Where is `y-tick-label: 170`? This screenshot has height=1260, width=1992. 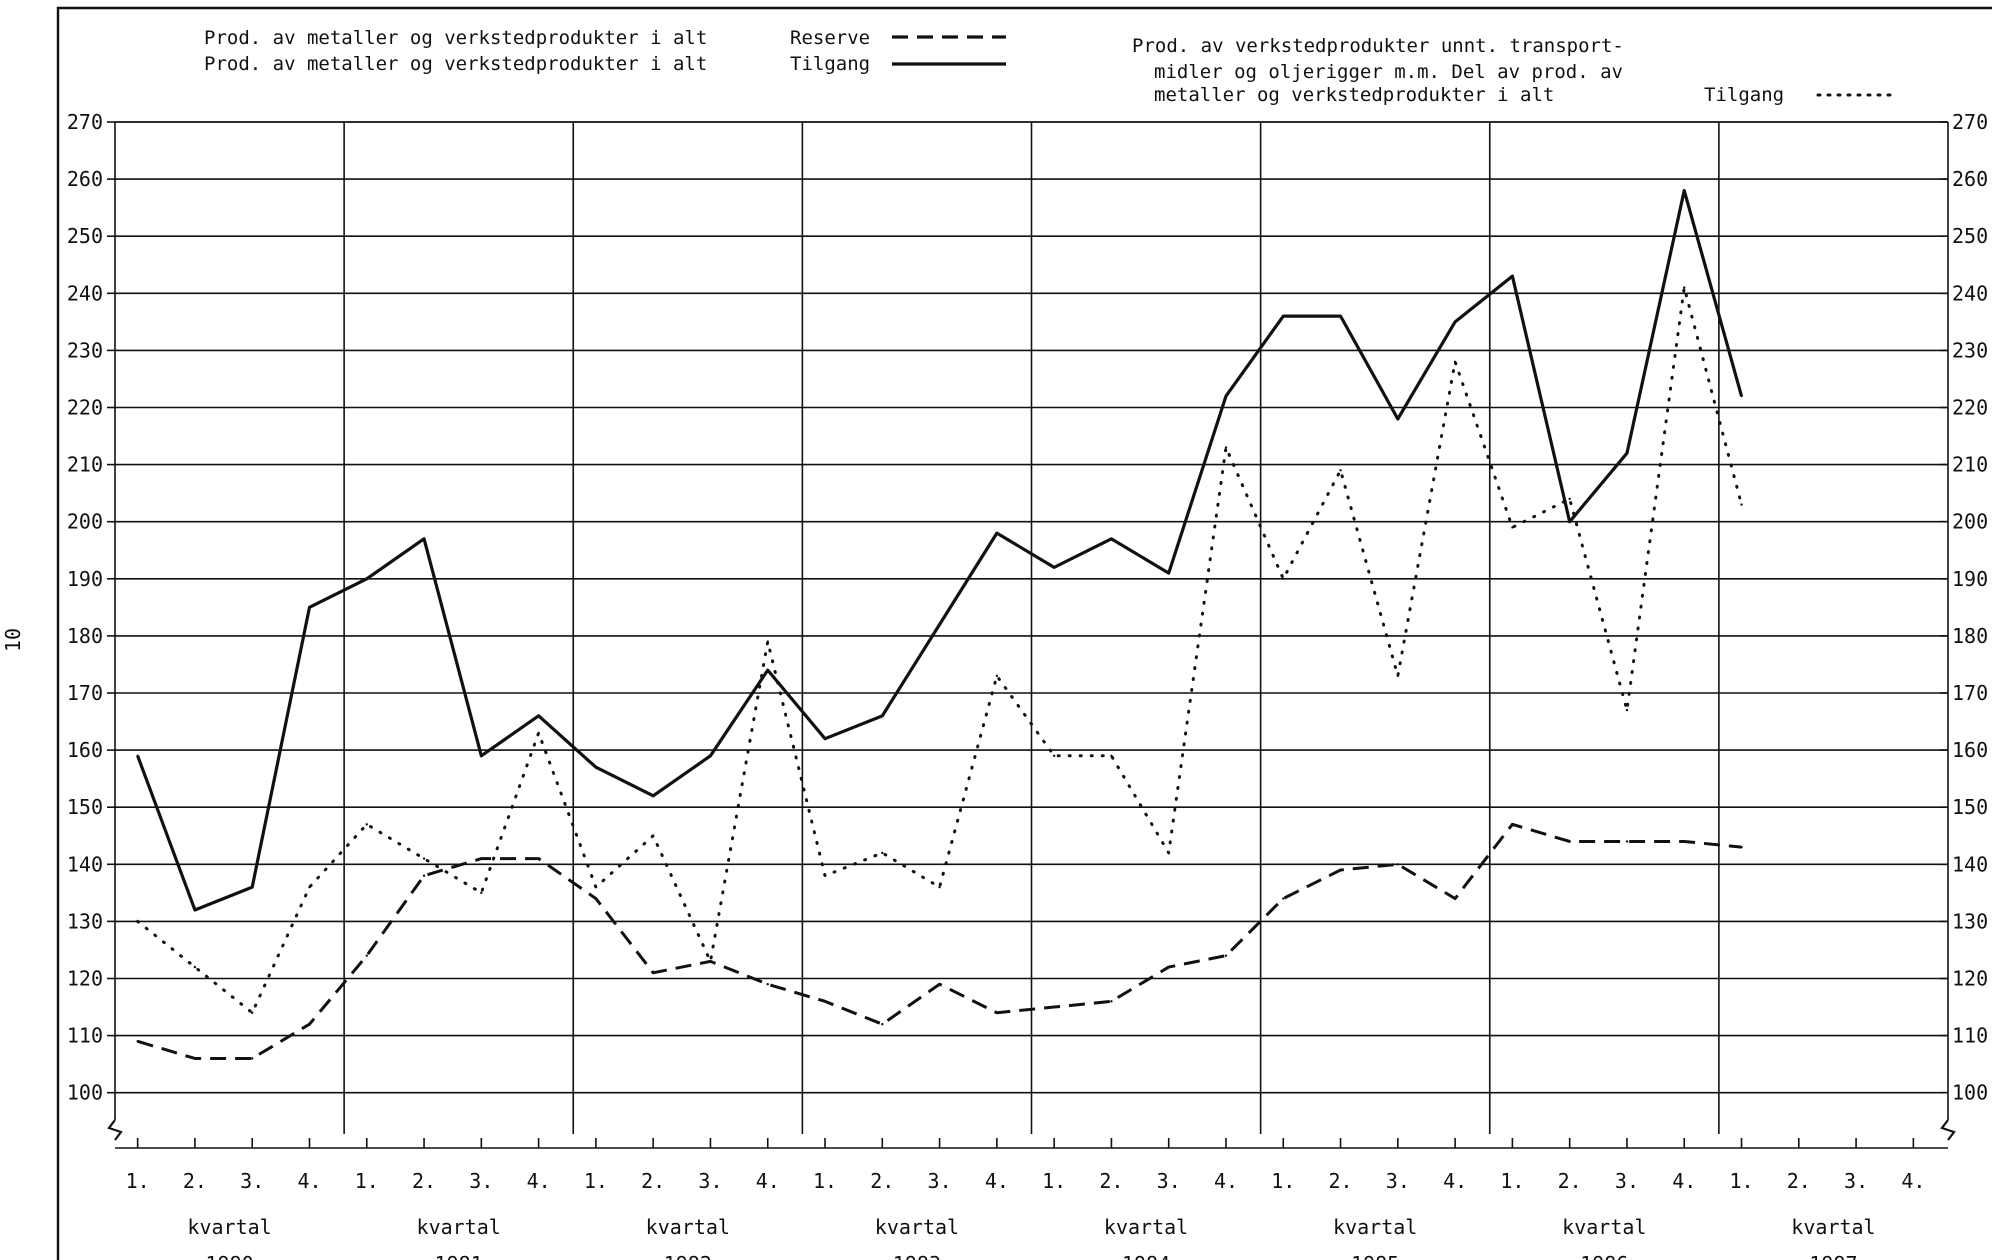
y-tick-label: 170 is located at coordinates (85, 693).